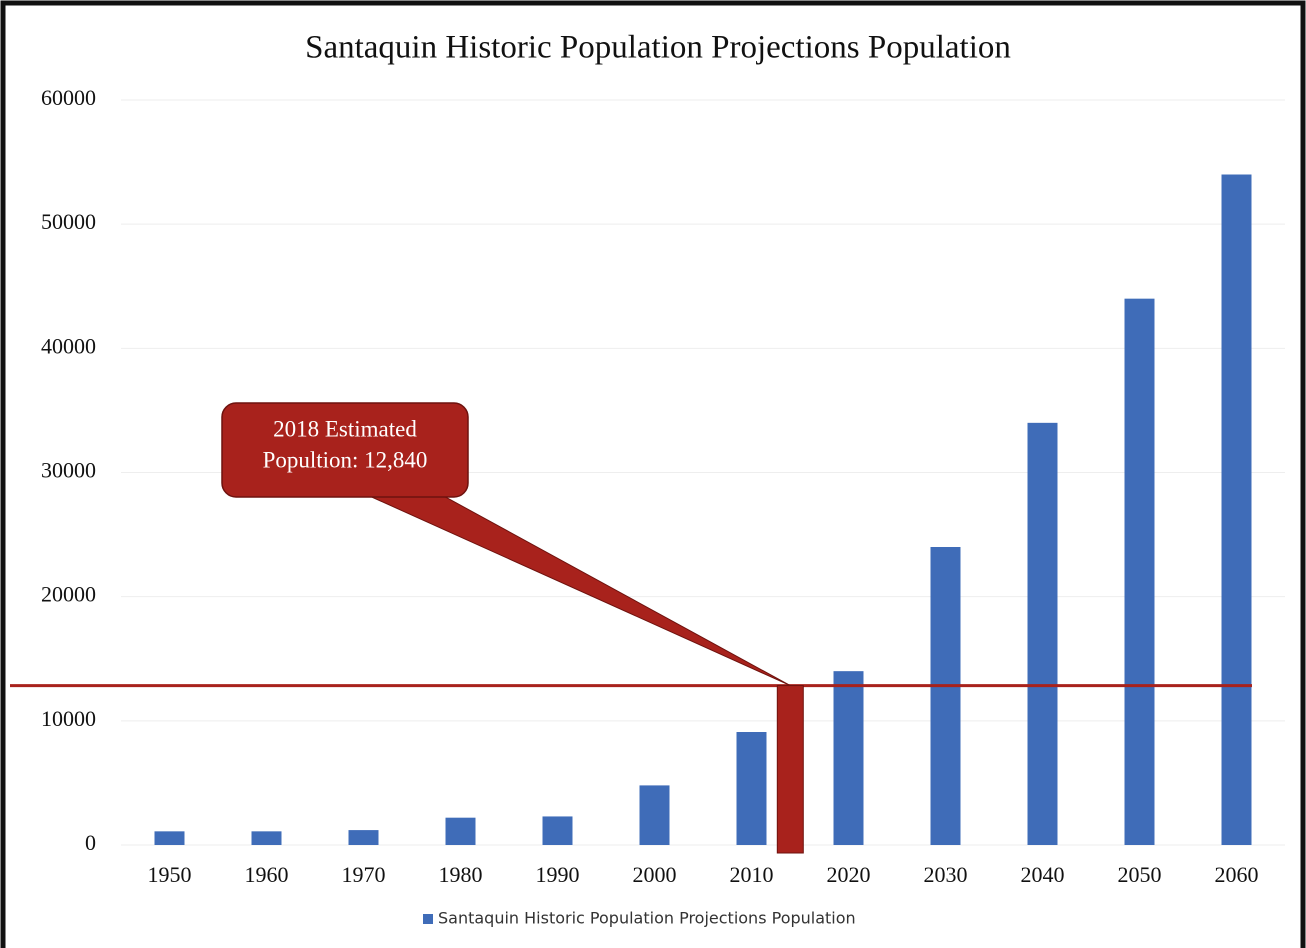 This screenshot has width=1306, height=948. I want to click on x-tick-label: 2000, so click(655, 874).